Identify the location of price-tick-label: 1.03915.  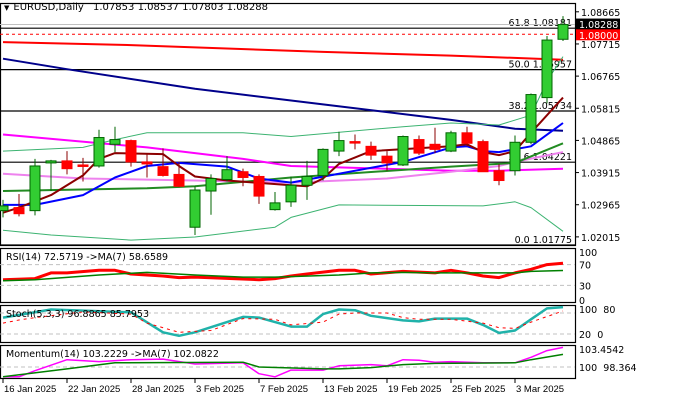
(600, 174).